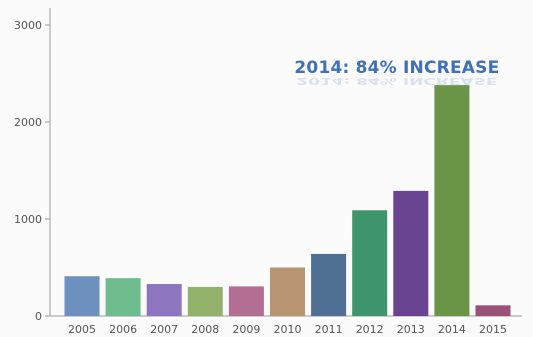 This screenshot has width=533, height=337. Describe the element at coordinates (452, 329) in the screenshot. I see `x-tick-label: 2014` at that location.